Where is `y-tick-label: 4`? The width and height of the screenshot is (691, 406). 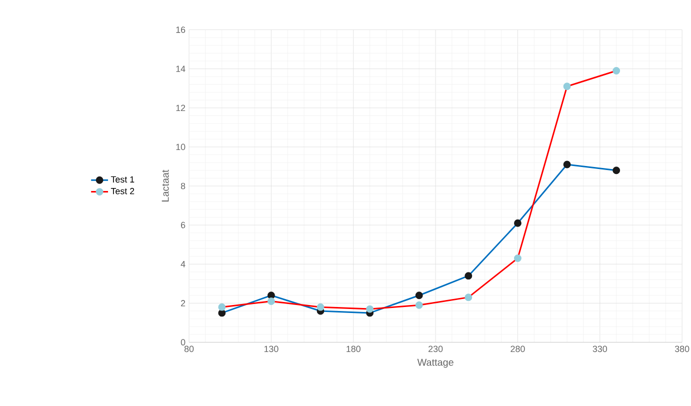 y-tick-label: 4 is located at coordinates (183, 264).